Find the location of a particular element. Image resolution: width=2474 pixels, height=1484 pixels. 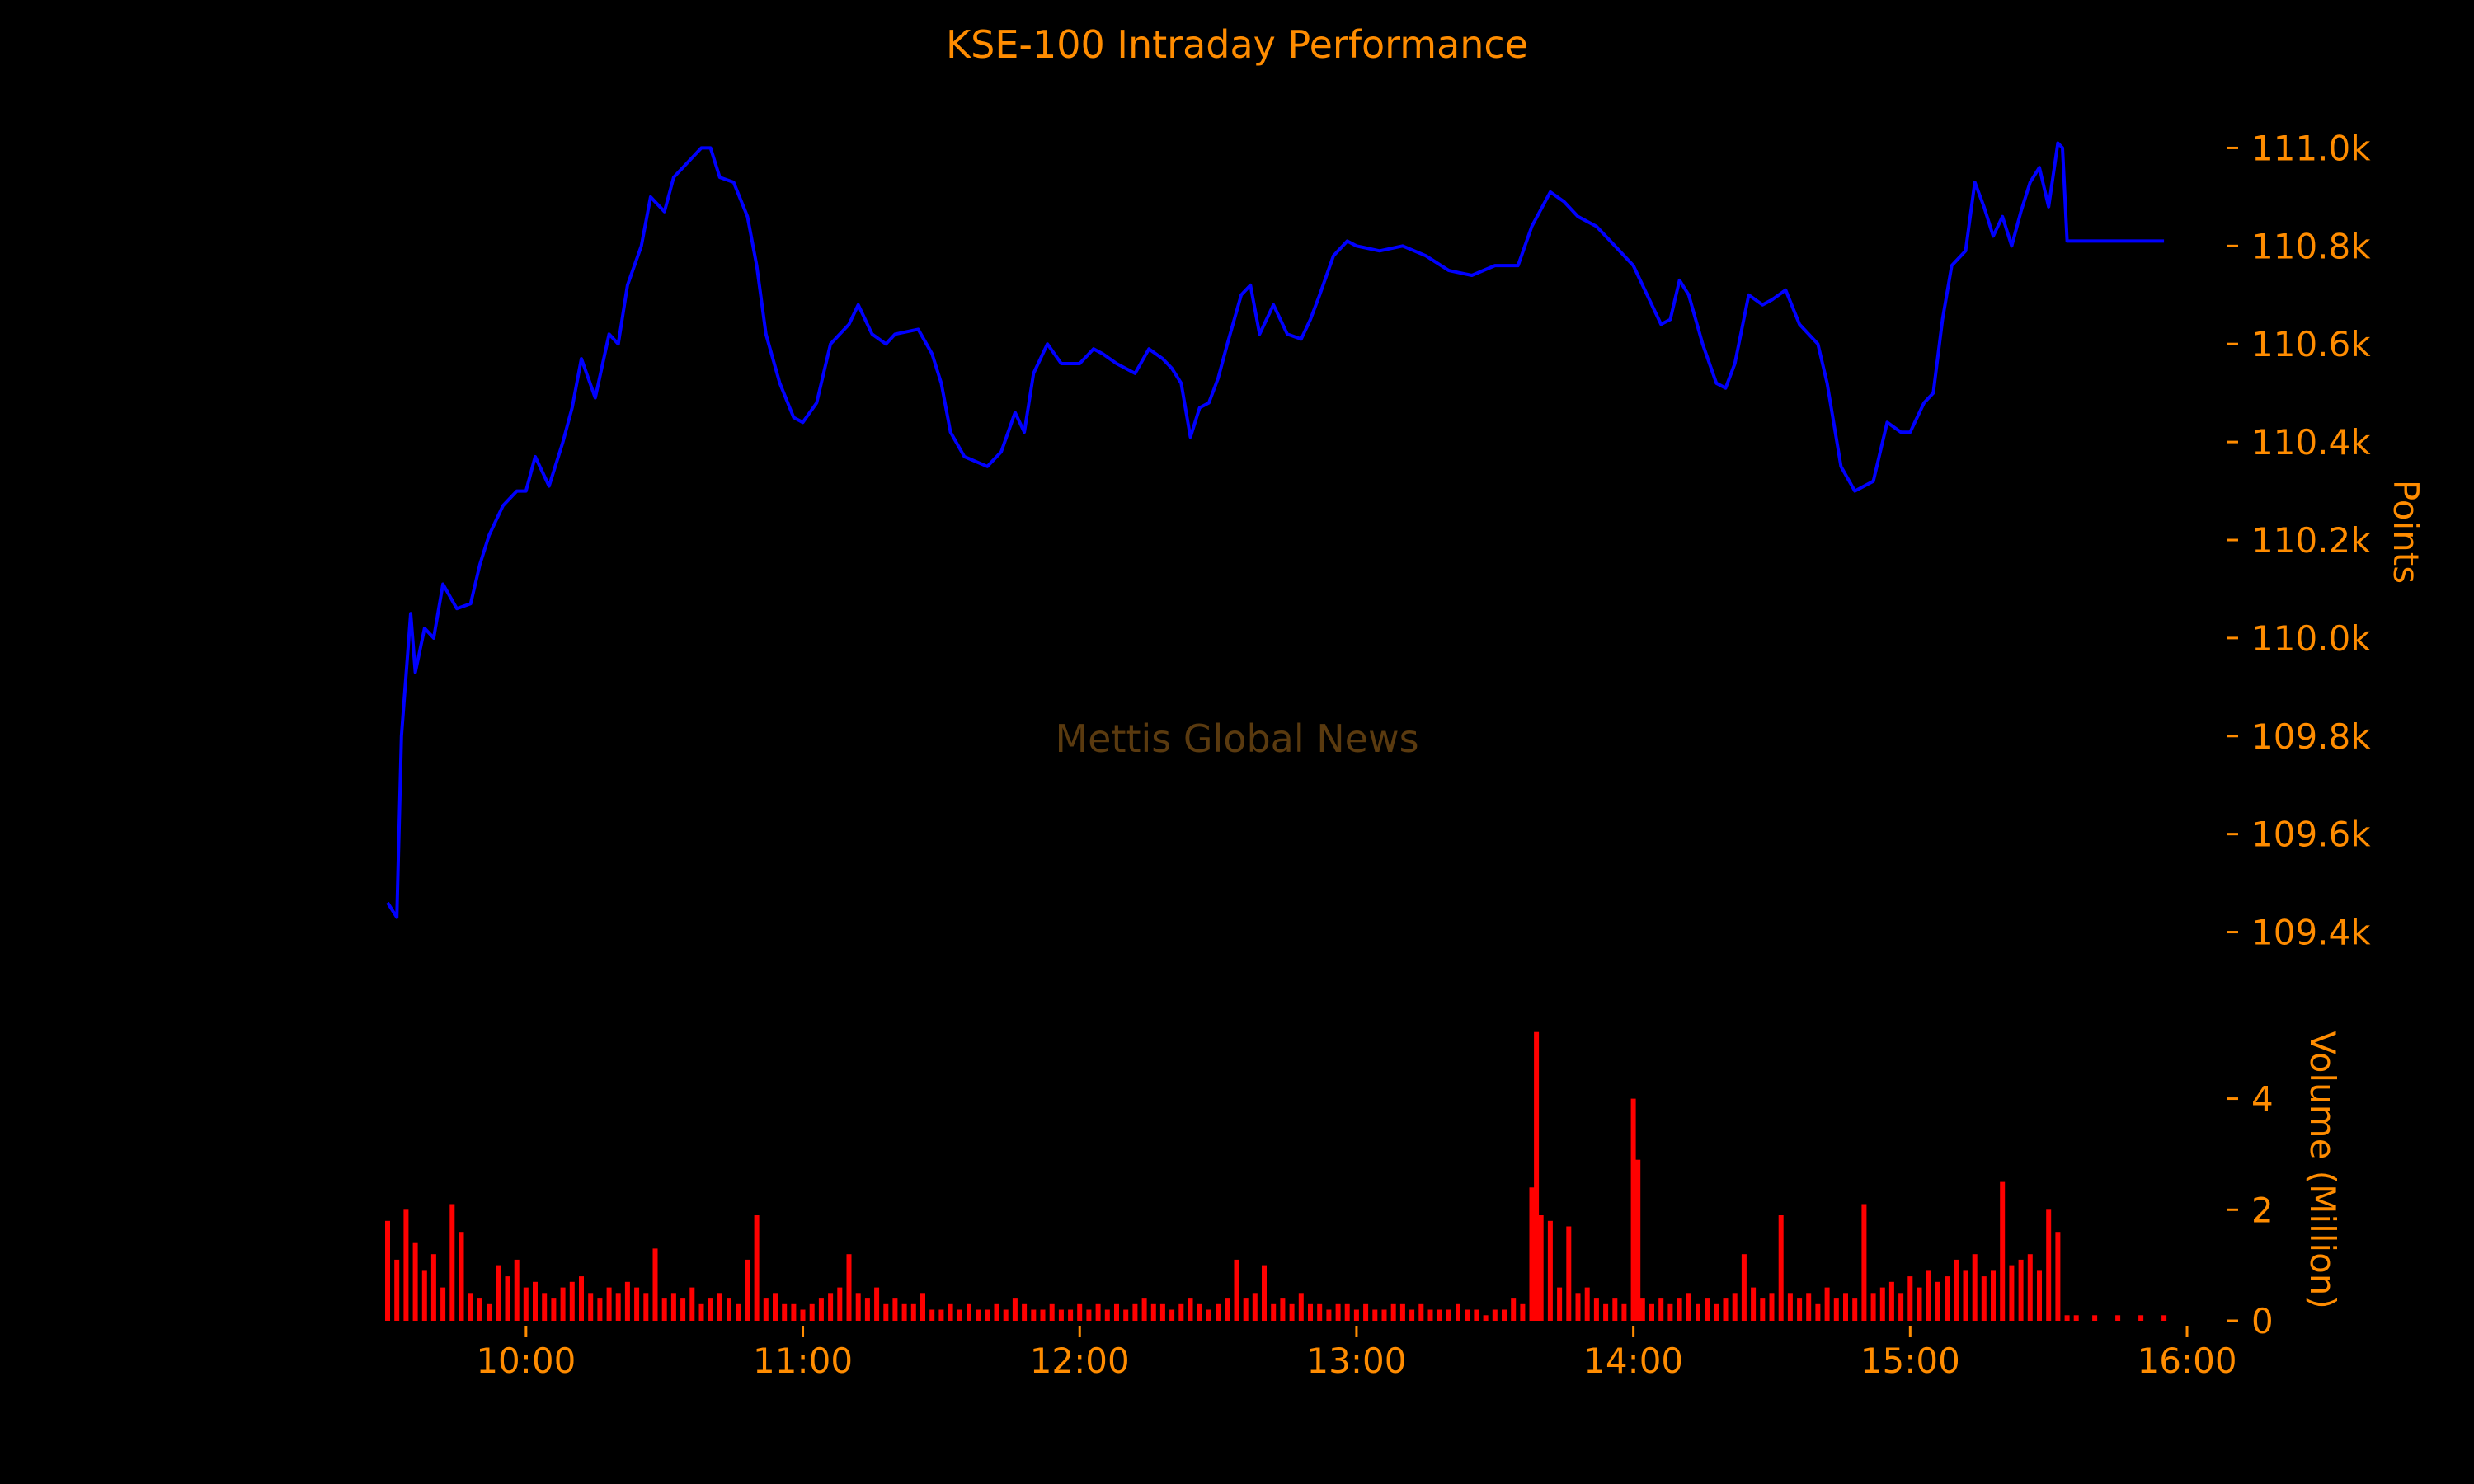

price-tick-label: 110.0k is located at coordinates (2311, 638).